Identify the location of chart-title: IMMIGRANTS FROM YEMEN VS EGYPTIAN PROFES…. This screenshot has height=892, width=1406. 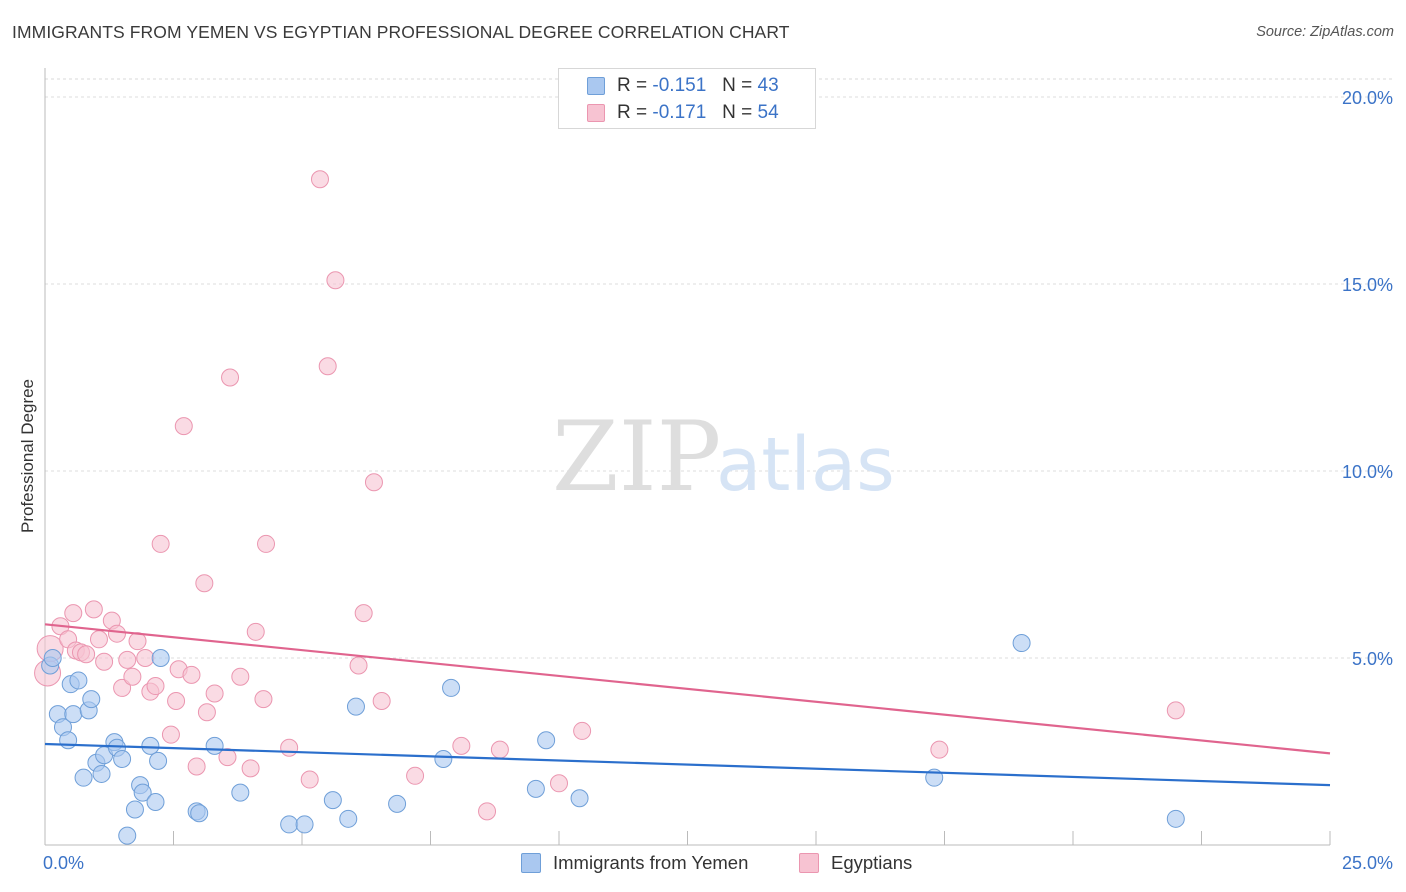
(401, 32).